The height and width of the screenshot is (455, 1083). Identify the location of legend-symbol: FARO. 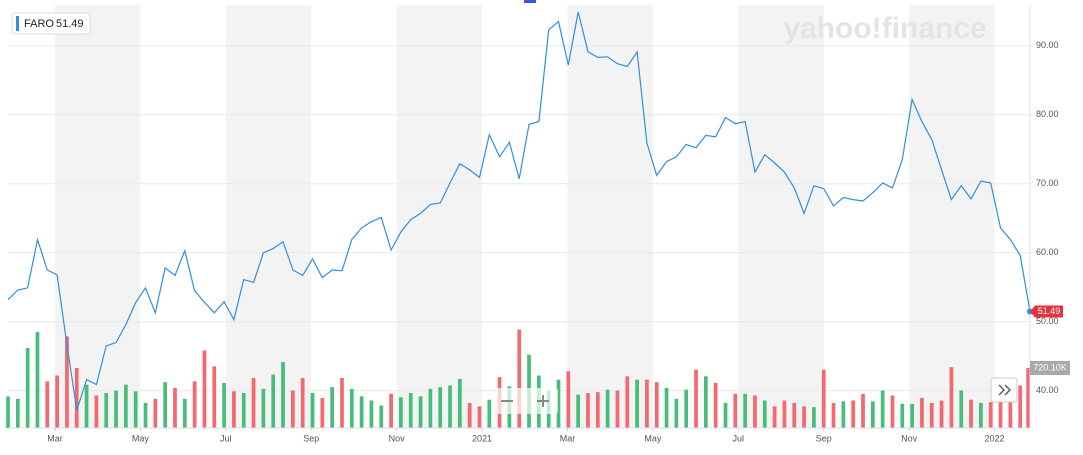
(39, 24).